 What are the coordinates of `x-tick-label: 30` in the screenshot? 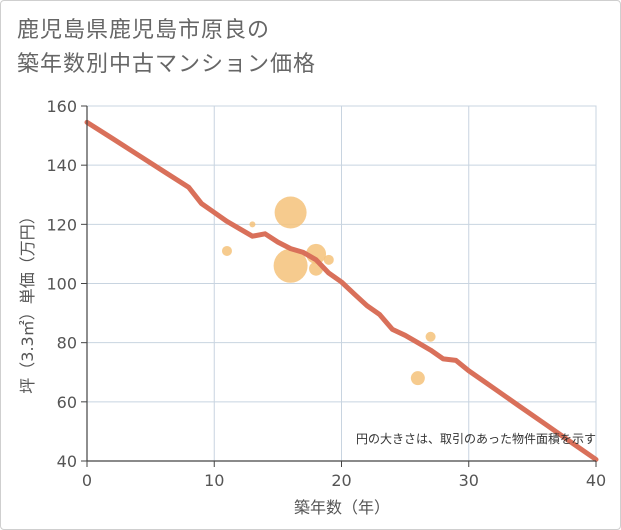 It's located at (469, 480).